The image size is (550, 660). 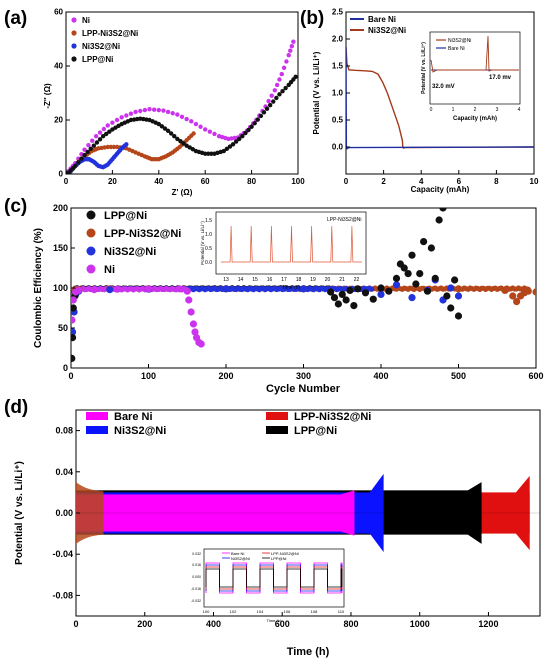 I want to click on inset-wave-bare-ni-d, so click(x=274, y=578).